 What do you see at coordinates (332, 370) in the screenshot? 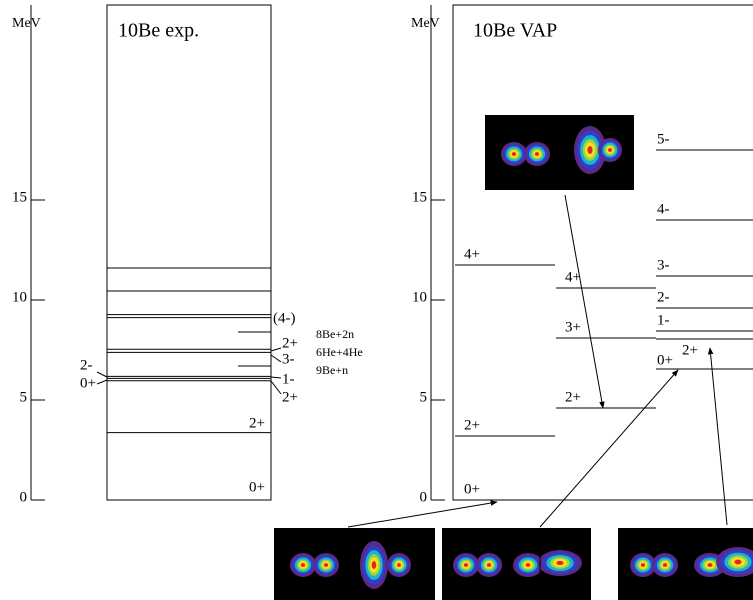
I see `threshold-label: 9Be+n` at bounding box center [332, 370].